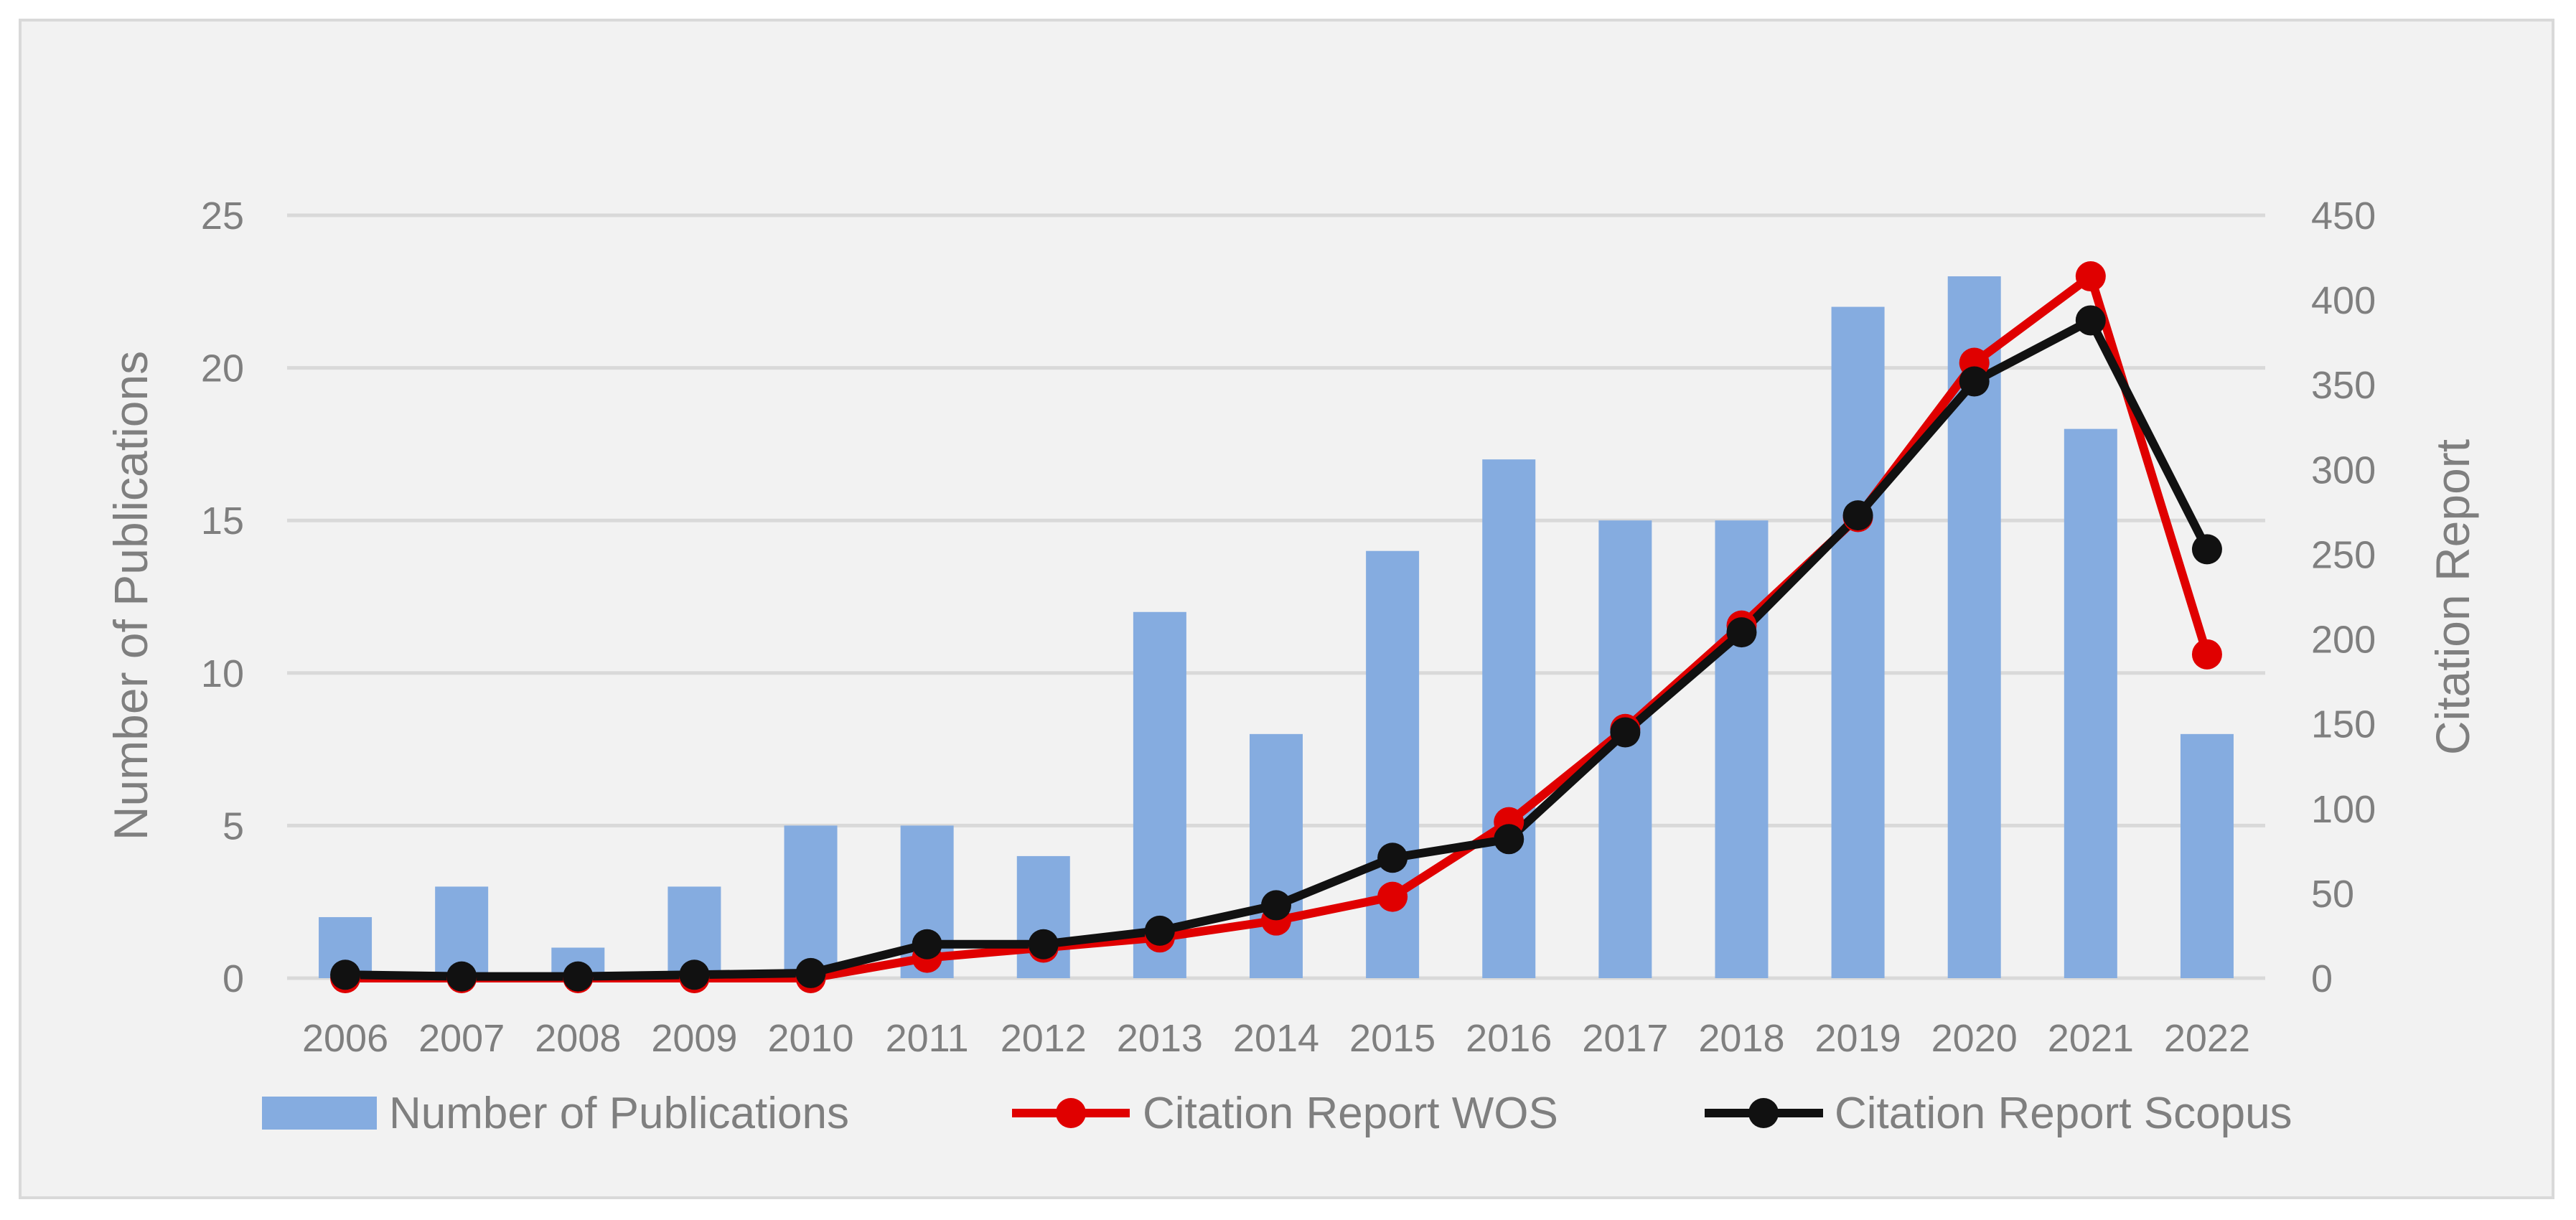  I want to click on right-y-tick-label: 250, so click(2343, 554).